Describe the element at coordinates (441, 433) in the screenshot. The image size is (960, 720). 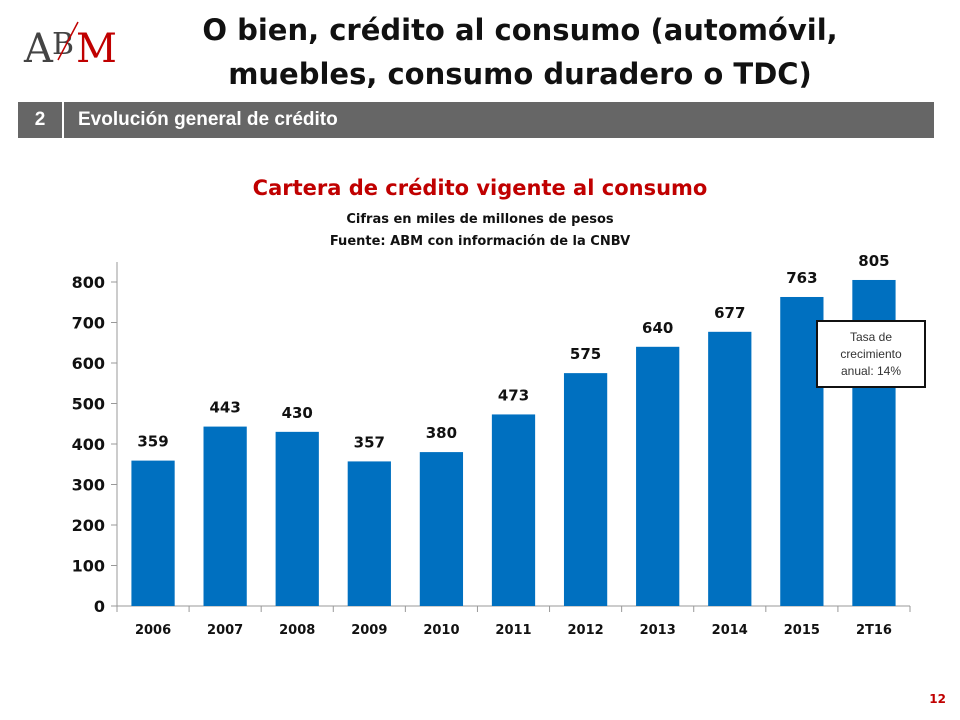
I see `bar-value-label: 380` at that location.